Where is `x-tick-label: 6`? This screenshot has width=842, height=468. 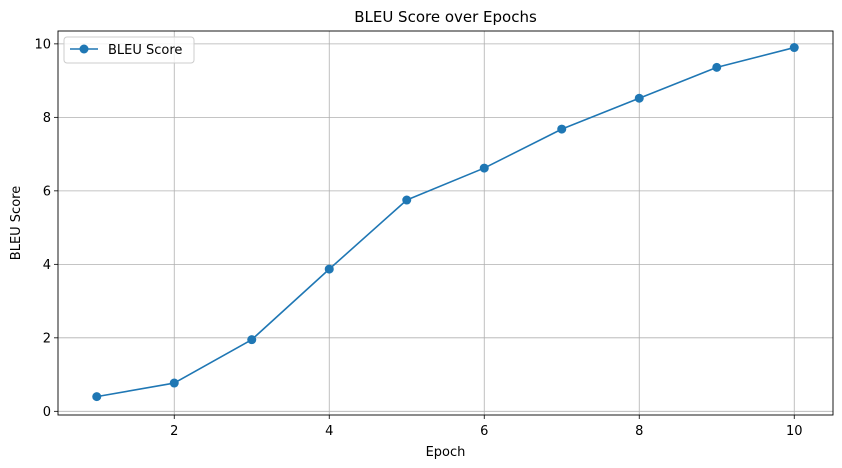
x-tick-label: 6 is located at coordinates (484, 431).